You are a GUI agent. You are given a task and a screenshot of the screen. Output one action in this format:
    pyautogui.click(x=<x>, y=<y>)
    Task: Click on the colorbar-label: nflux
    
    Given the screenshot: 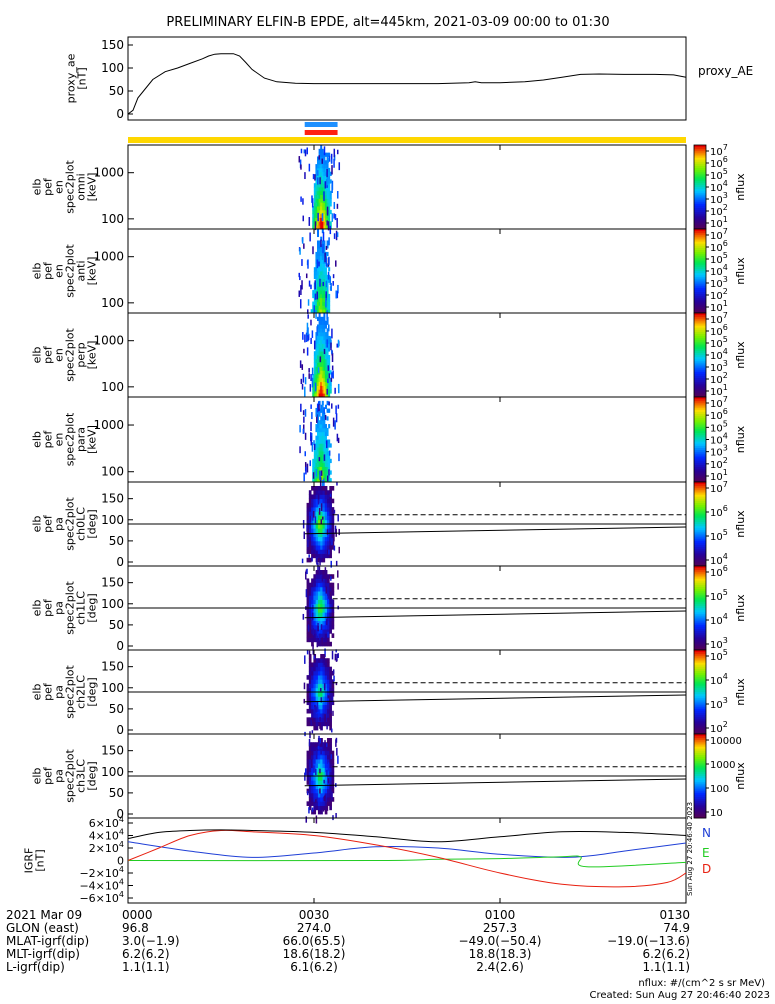 What is the action you would take?
    pyautogui.click(x=740, y=439)
    